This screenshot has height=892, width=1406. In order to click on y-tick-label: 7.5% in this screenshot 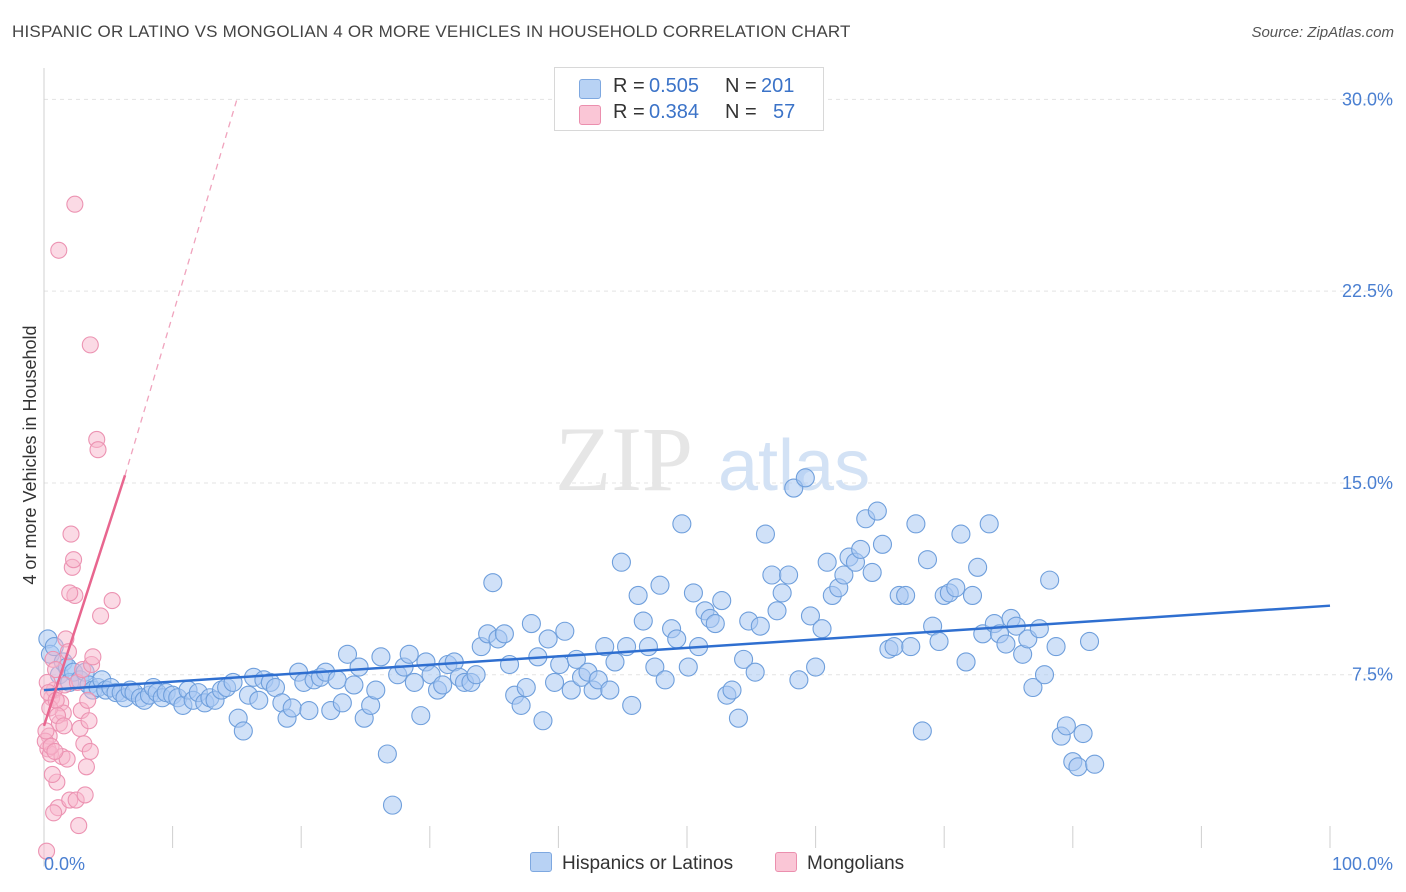, I will do `click(1372, 675)`.